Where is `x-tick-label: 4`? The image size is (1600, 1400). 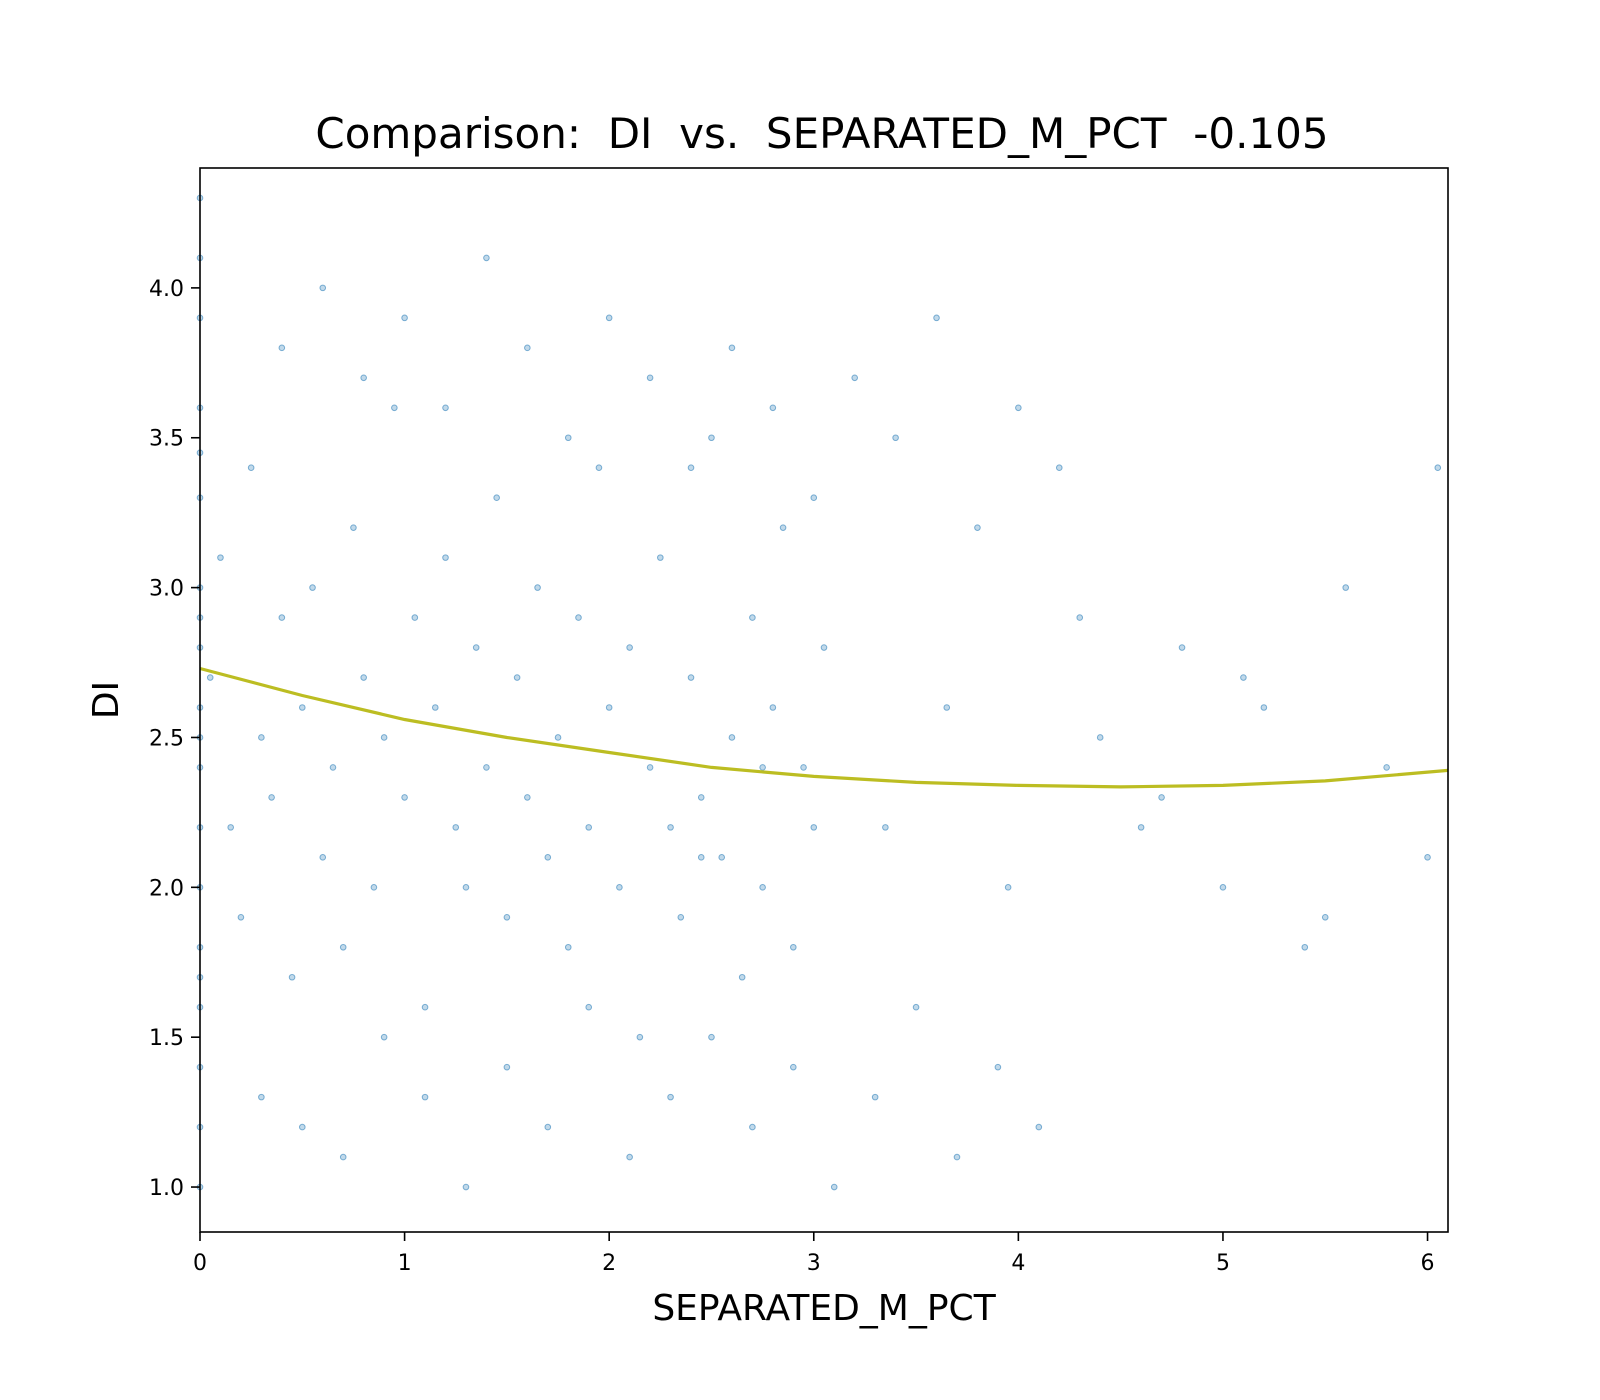 x-tick-label: 4 is located at coordinates (1018, 1263).